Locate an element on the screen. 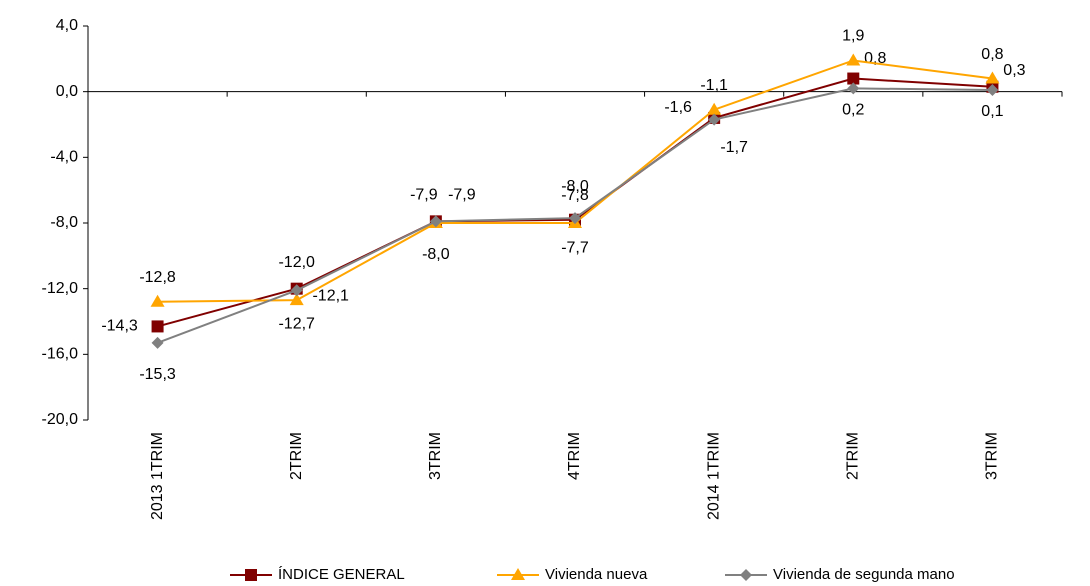 The height and width of the screenshot is (586, 1090). data-label: -14,3 is located at coordinates (119, 326).